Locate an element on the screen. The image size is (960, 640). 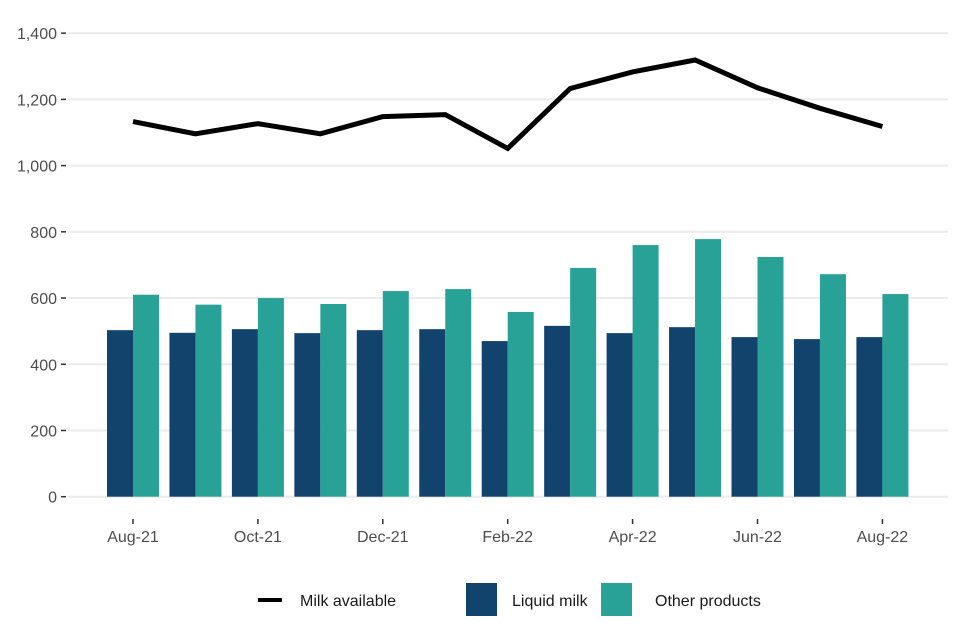
y-tick-label: 600 is located at coordinates (43, 299).